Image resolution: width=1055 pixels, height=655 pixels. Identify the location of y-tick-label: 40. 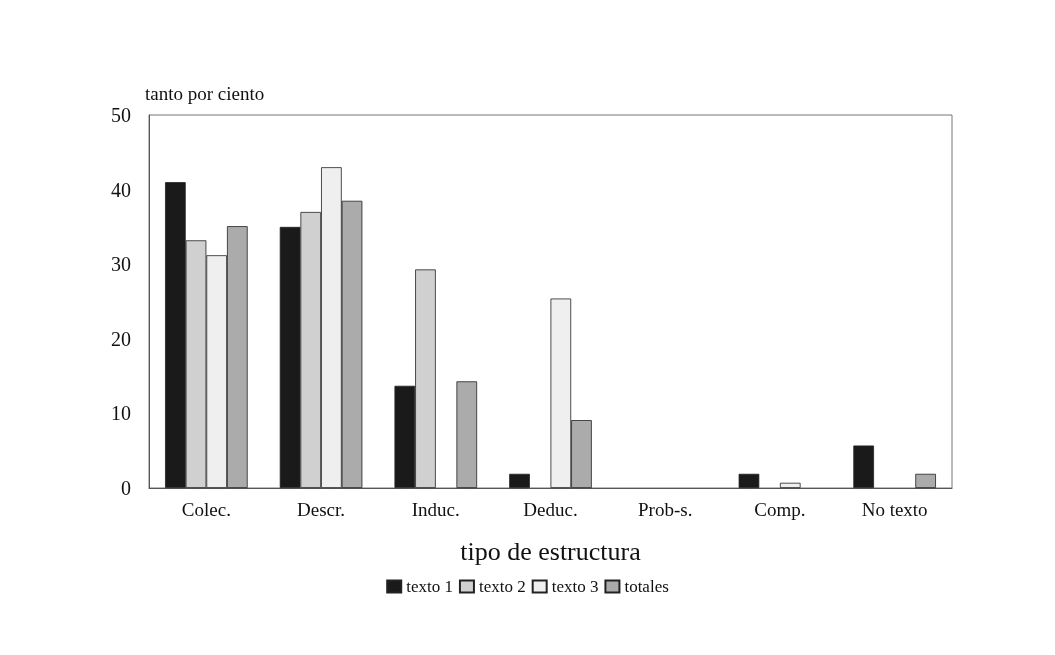
(121, 189).